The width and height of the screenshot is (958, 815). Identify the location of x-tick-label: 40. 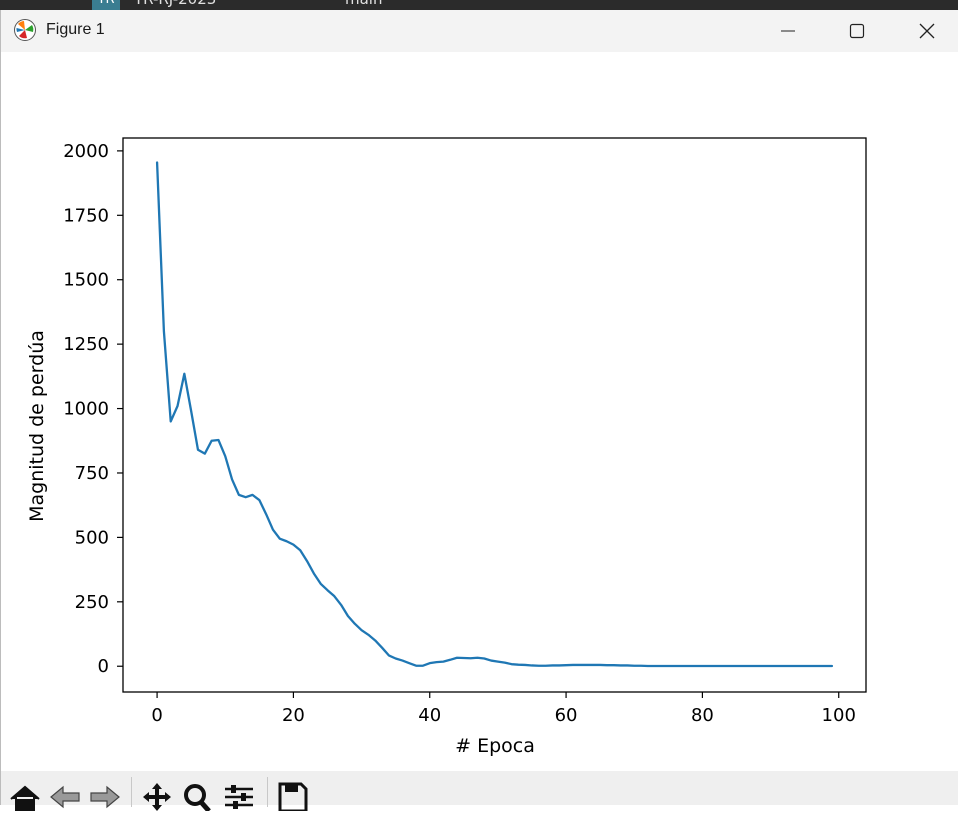
(429, 715).